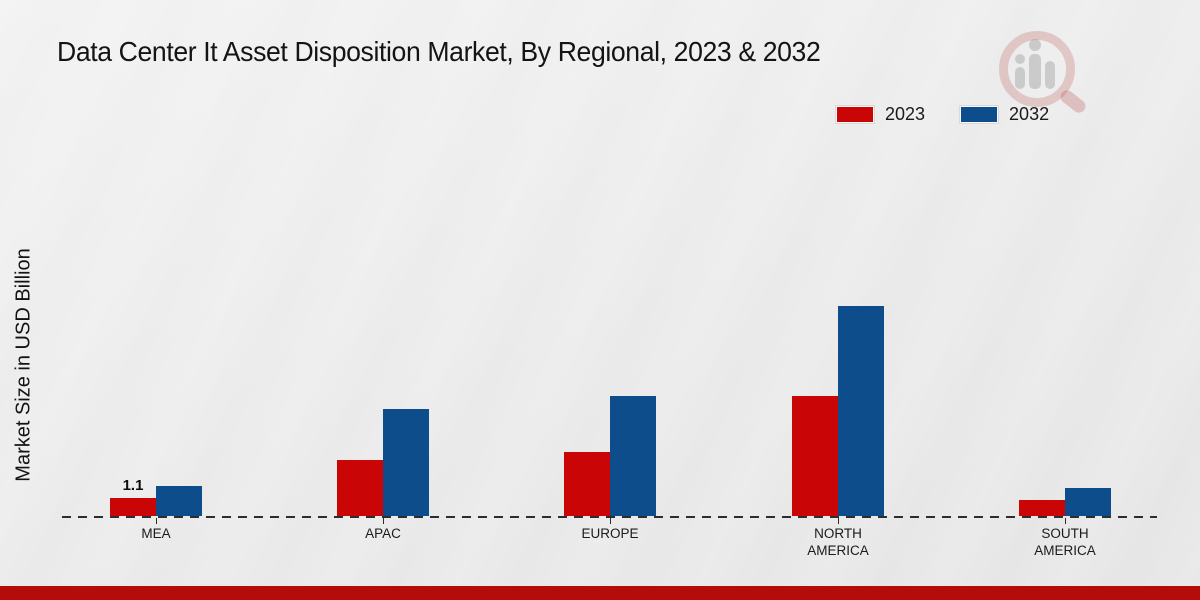 This screenshot has width=1200, height=600. What do you see at coordinates (383, 533) in the screenshot?
I see `category-label-apac: APAC` at bounding box center [383, 533].